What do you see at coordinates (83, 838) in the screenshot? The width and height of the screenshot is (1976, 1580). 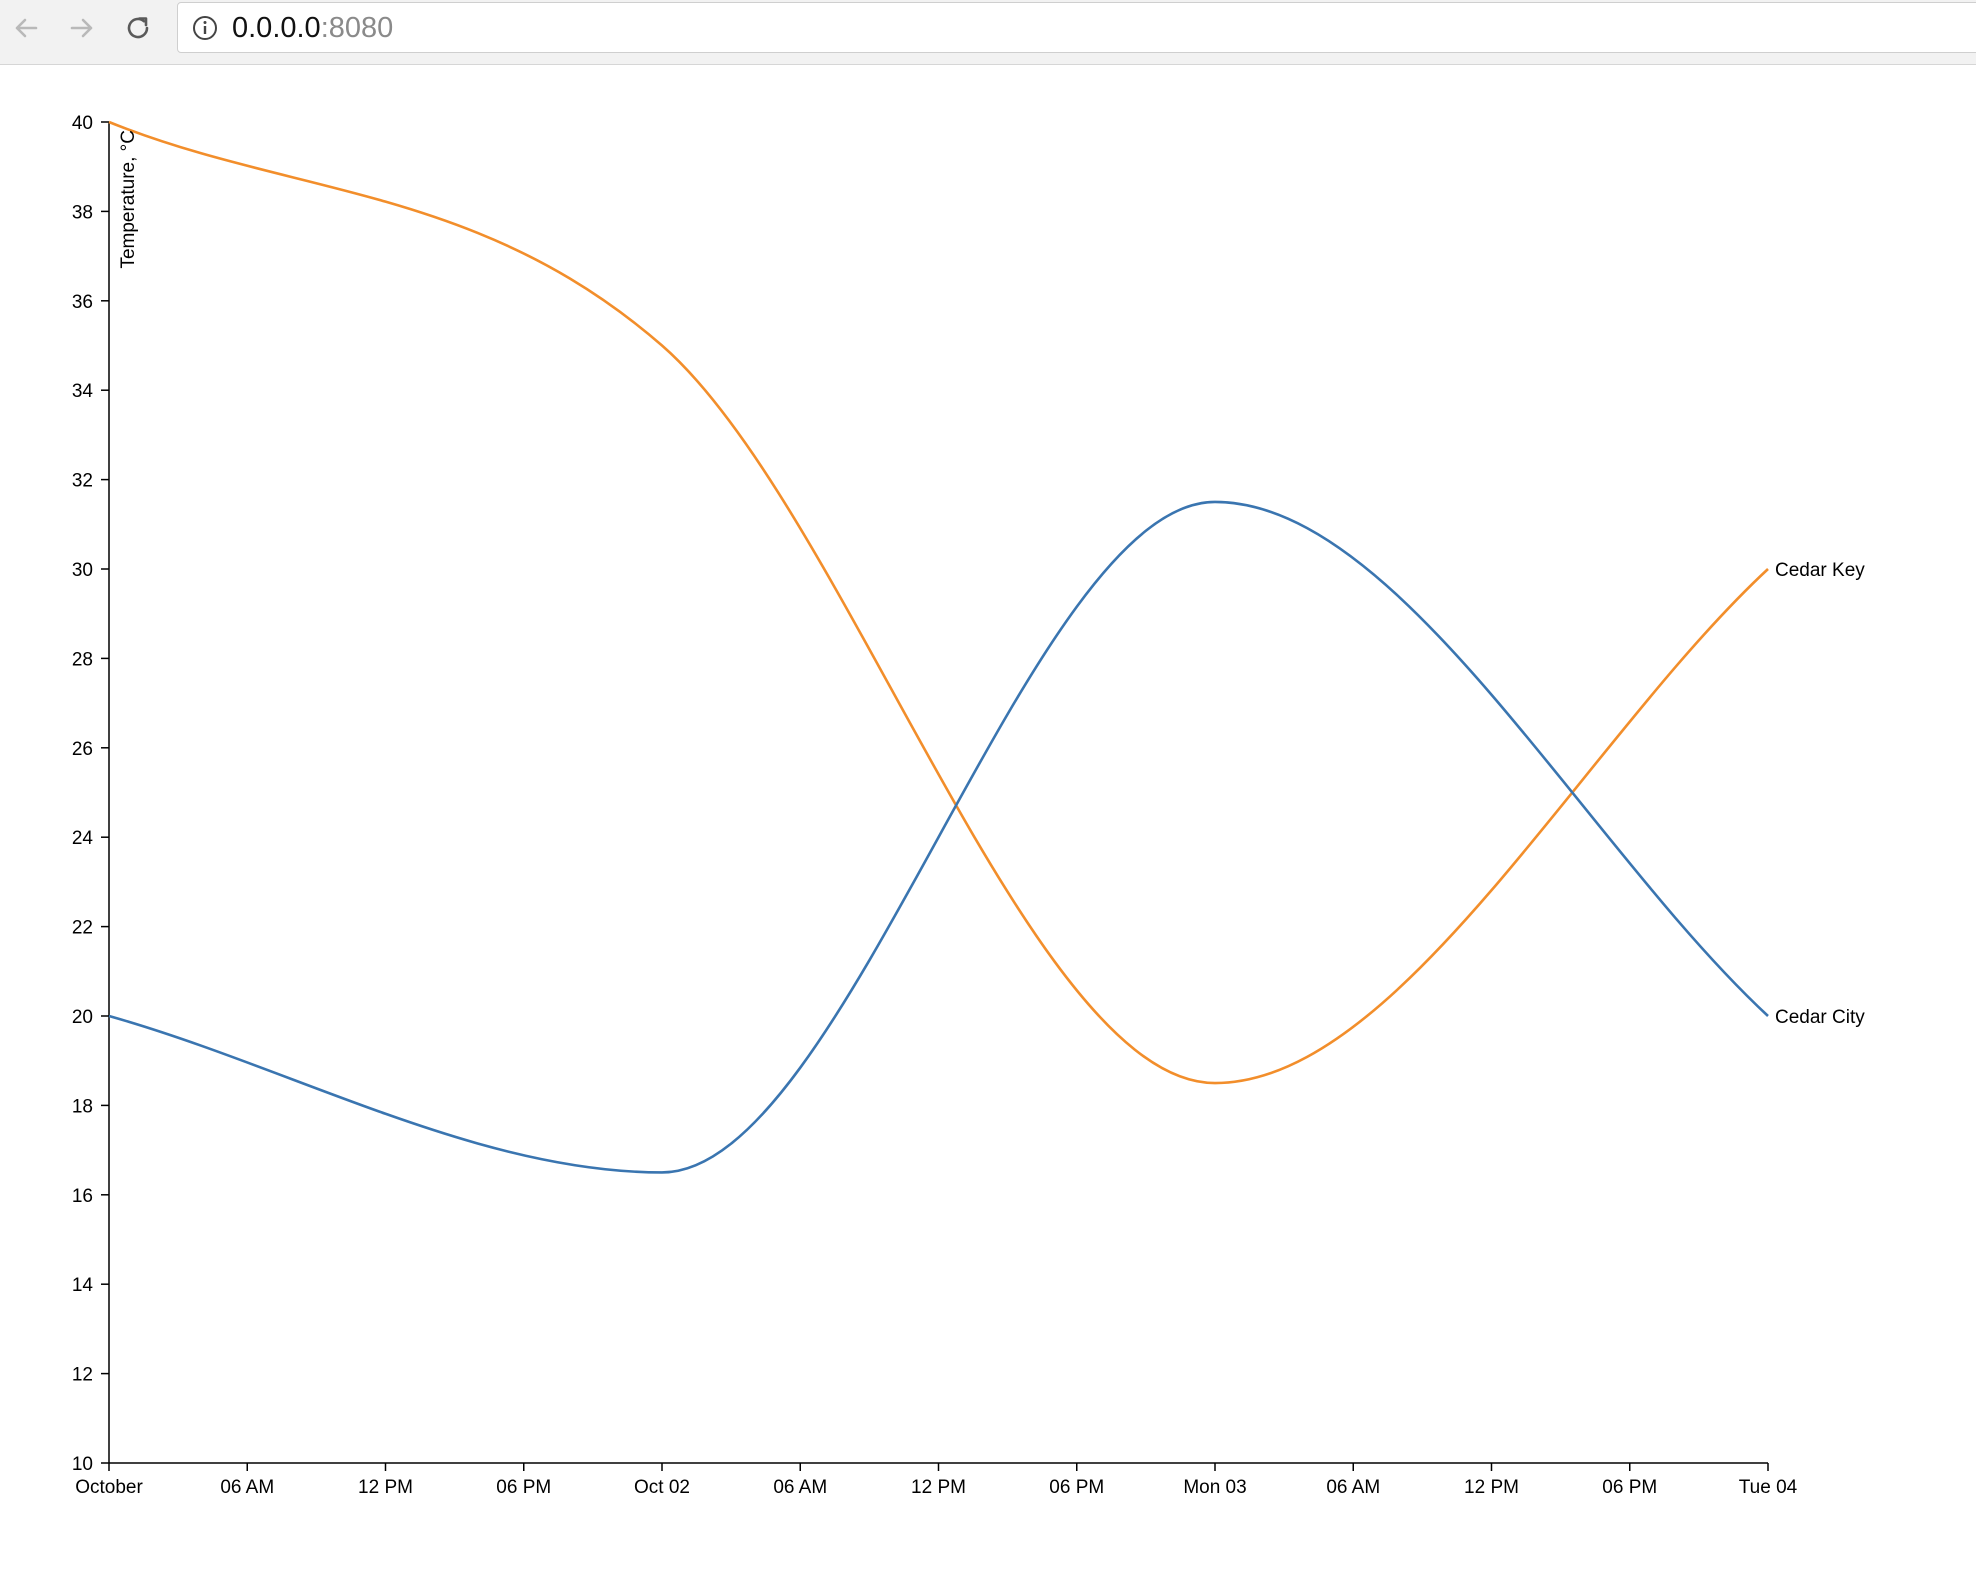 I see `y-tick-label: 24` at bounding box center [83, 838].